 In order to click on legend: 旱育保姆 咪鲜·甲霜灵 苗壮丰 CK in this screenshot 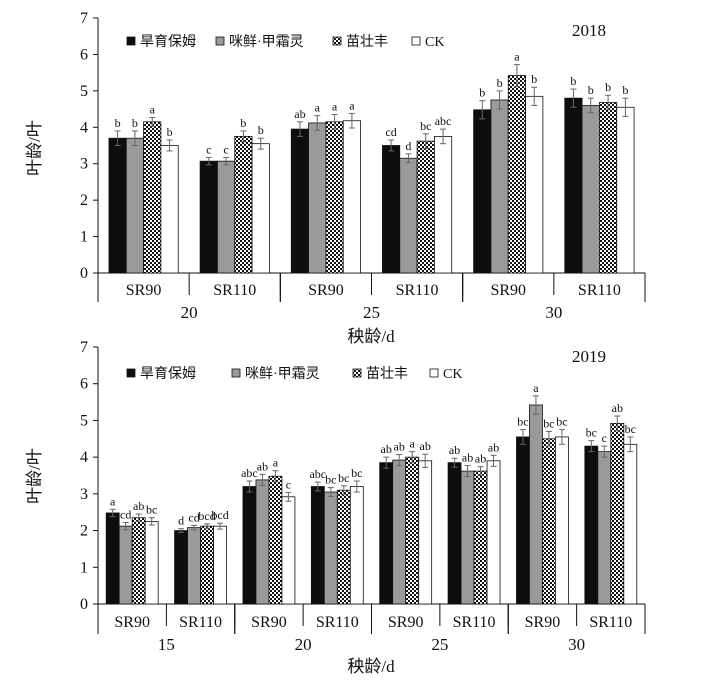, I will do `click(285, 42)`.